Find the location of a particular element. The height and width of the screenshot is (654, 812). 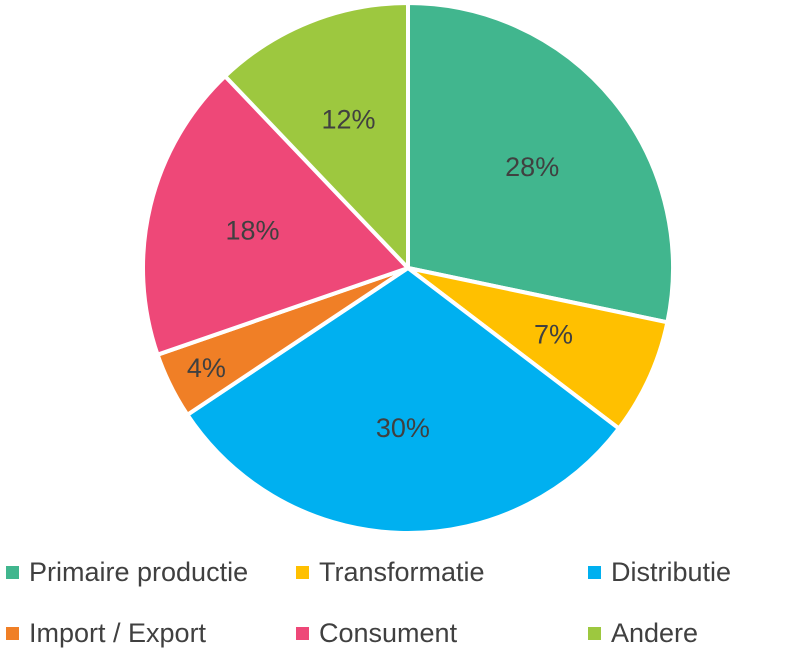

legend-swatch-andere is located at coordinates (594, 633).